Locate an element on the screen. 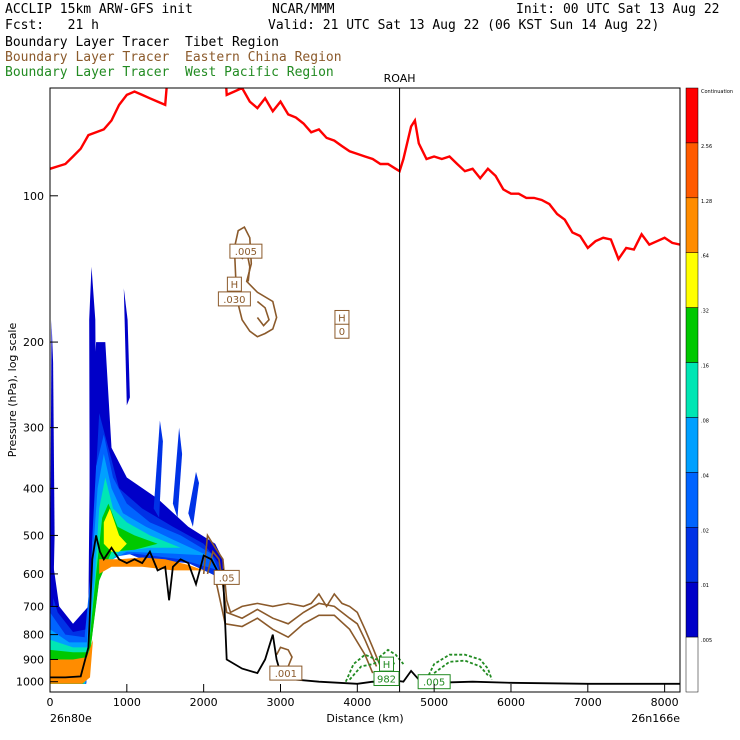 The image size is (740, 740). colorbar-label: .005 is located at coordinates (706, 641).